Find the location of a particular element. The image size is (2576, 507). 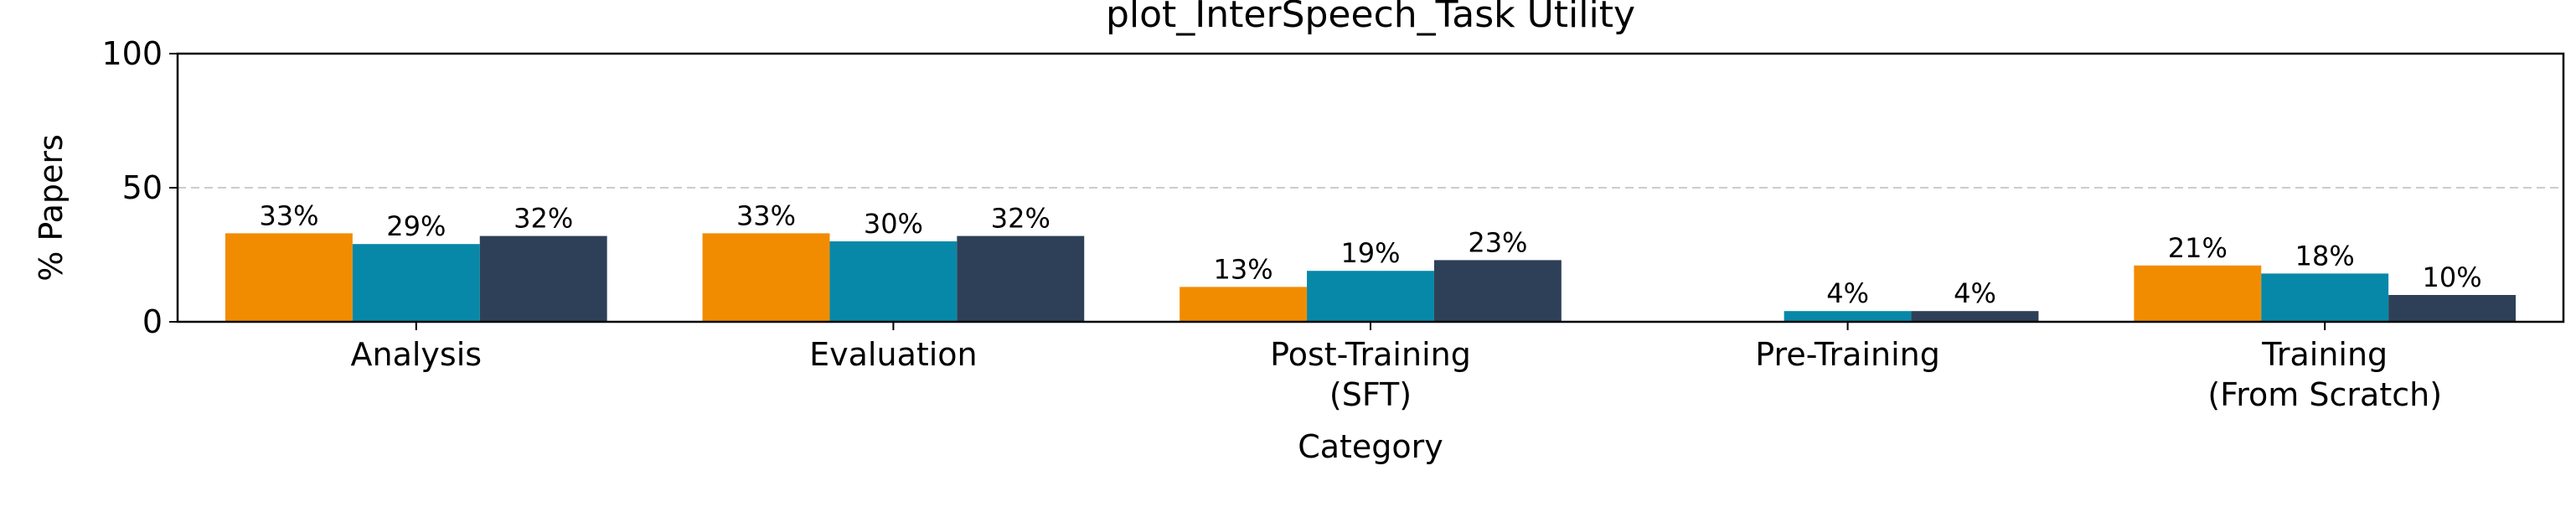

y-tick-label: 0 is located at coordinates (152, 321).